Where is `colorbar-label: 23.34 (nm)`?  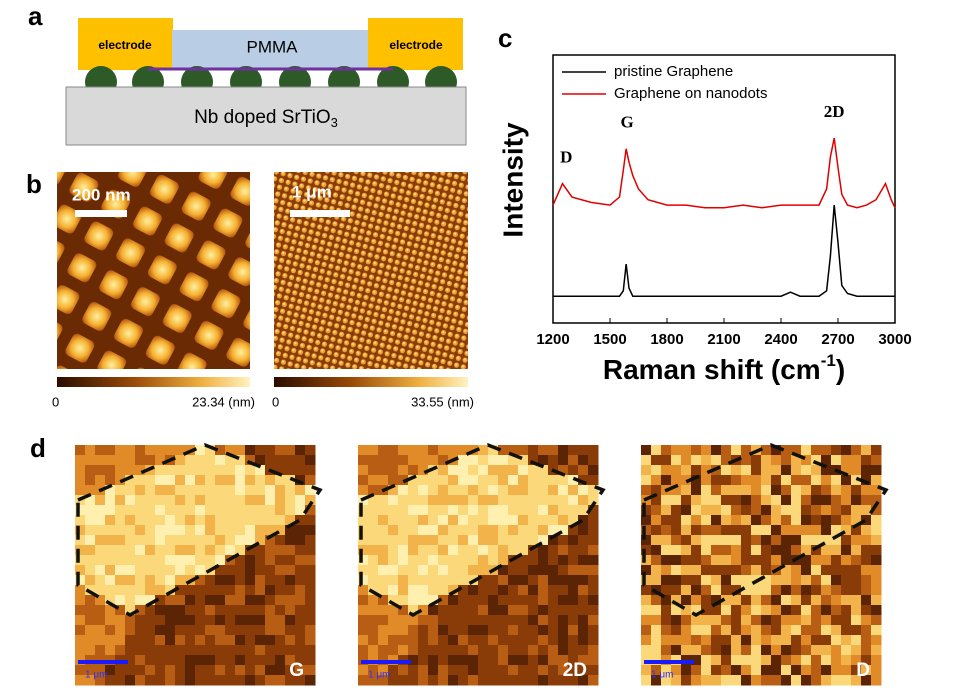
colorbar-label: 23.34 (nm) is located at coordinates (223, 401).